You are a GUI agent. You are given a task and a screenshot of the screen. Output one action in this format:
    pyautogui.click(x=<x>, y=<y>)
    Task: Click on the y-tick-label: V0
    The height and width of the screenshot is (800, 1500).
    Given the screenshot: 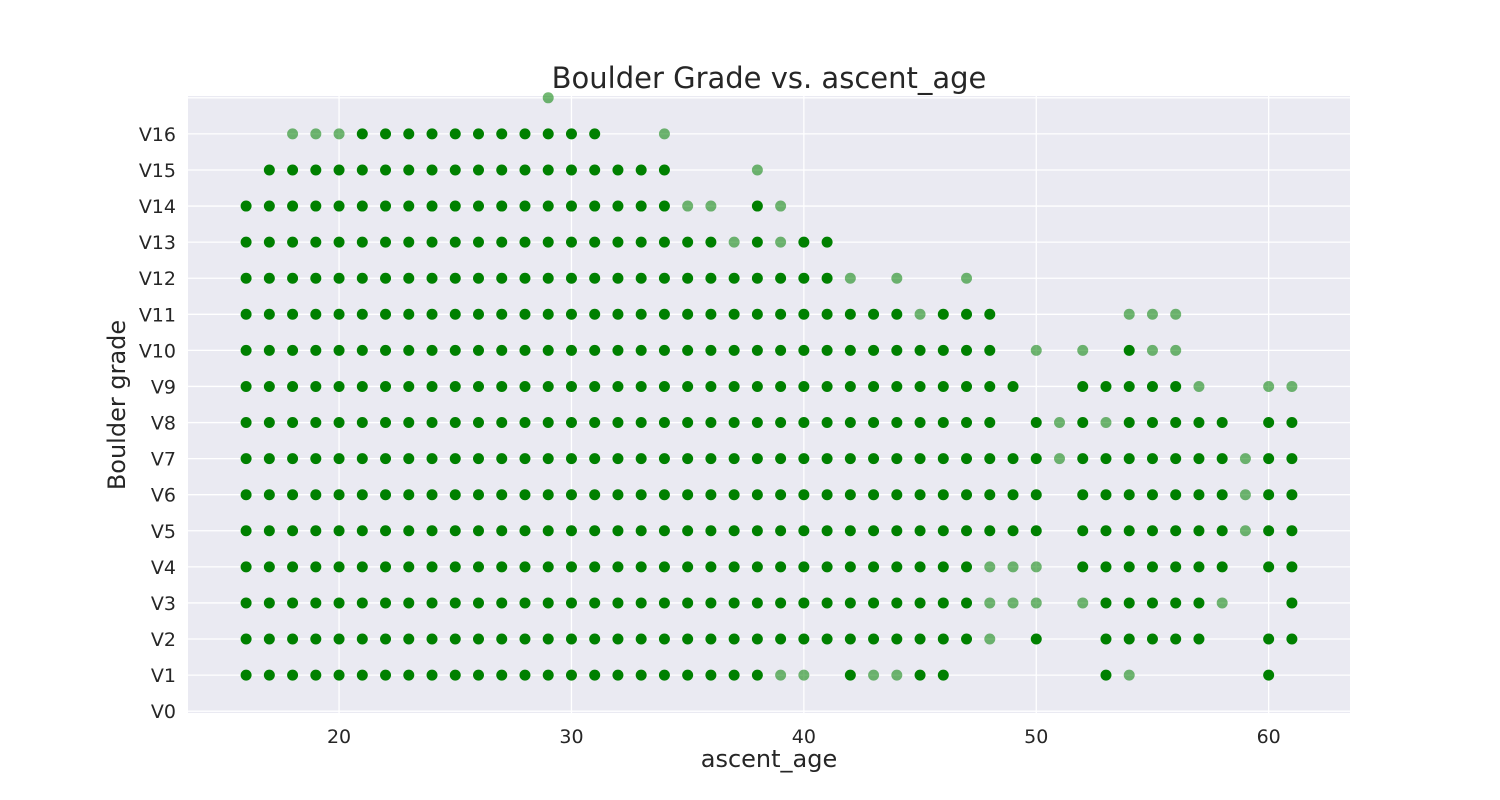 What is the action you would take?
    pyautogui.click(x=163, y=712)
    